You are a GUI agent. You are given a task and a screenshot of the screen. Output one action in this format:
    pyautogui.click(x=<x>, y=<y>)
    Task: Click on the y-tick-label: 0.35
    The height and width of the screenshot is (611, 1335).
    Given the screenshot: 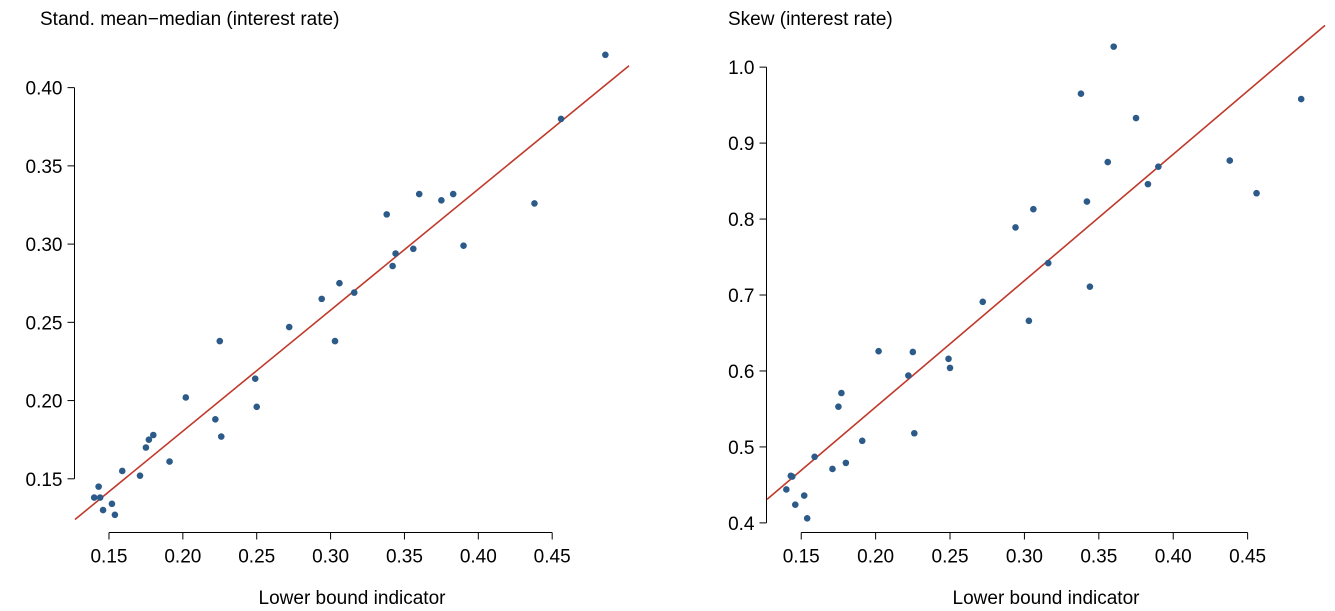 What is the action you would take?
    pyautogui.click(x=44, y=167)
    